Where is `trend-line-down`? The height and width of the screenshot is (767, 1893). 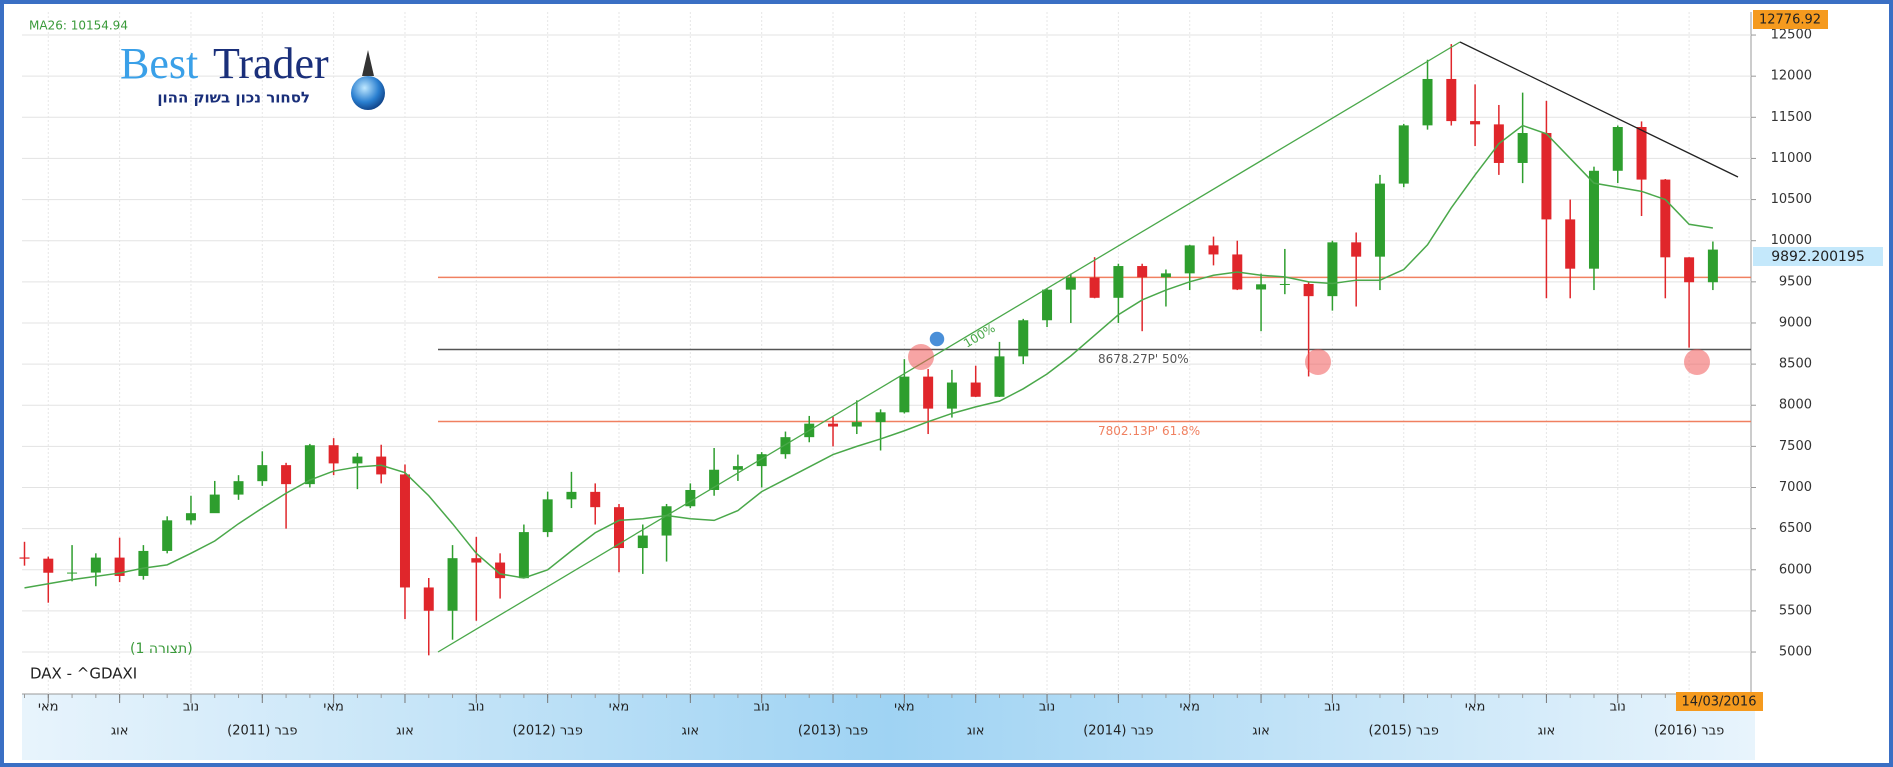 trend-line-down is located at coordinates (1599, 109).